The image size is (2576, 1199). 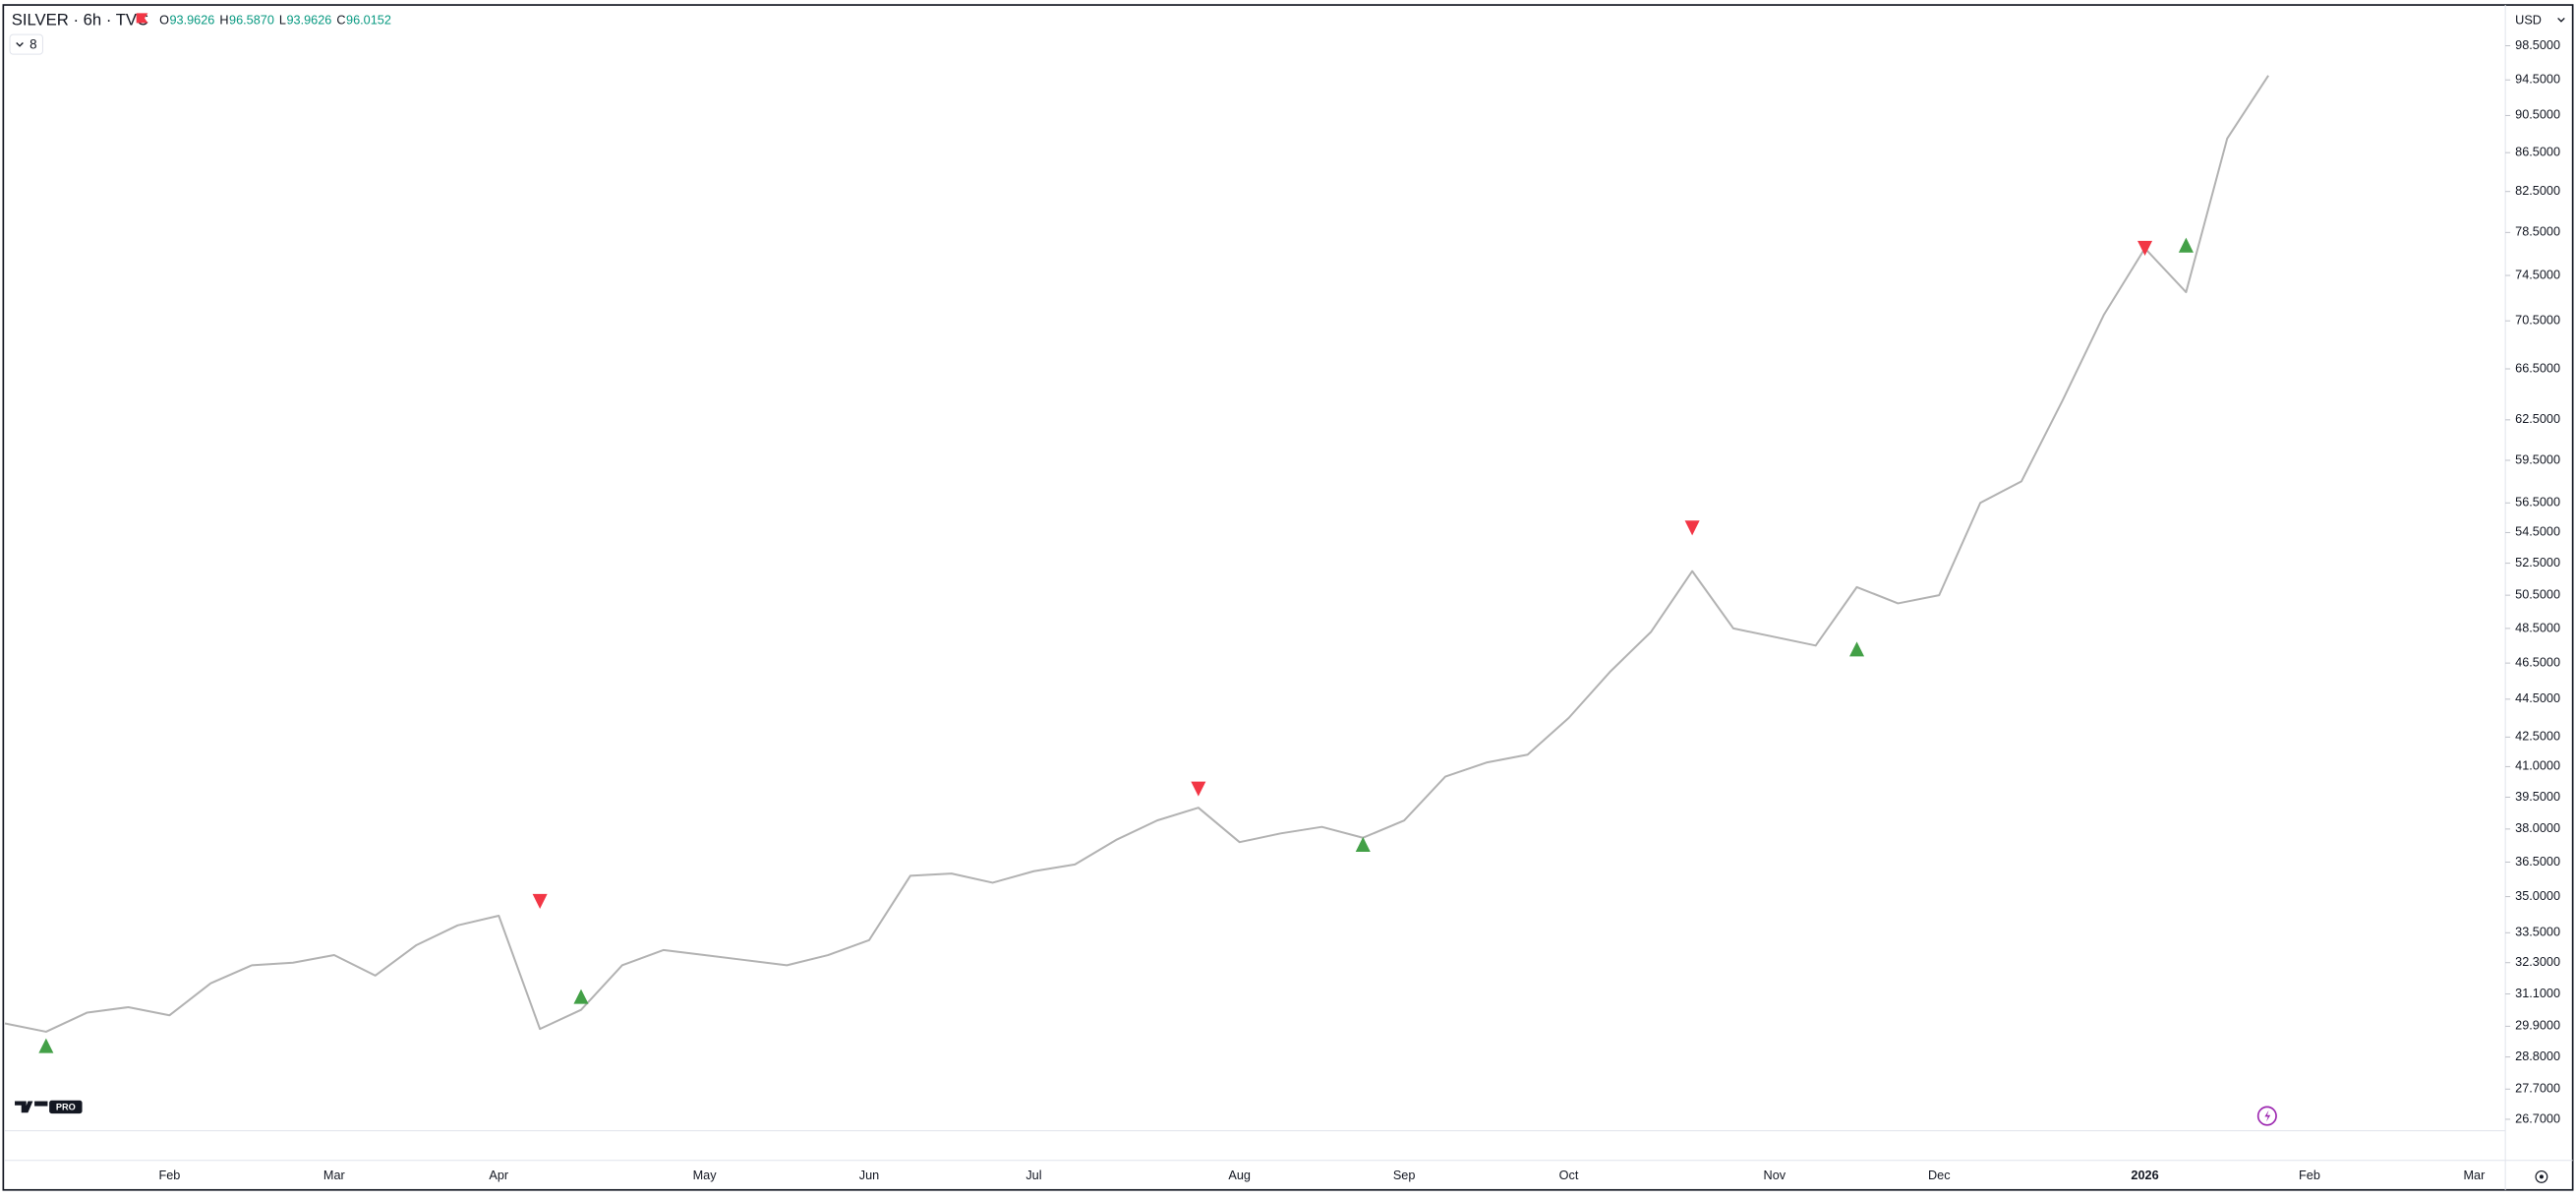 What do you see at coordinates (340, 20) in the screenshot?
I see `ohlc-key: C` at bounding box center [340, 20].